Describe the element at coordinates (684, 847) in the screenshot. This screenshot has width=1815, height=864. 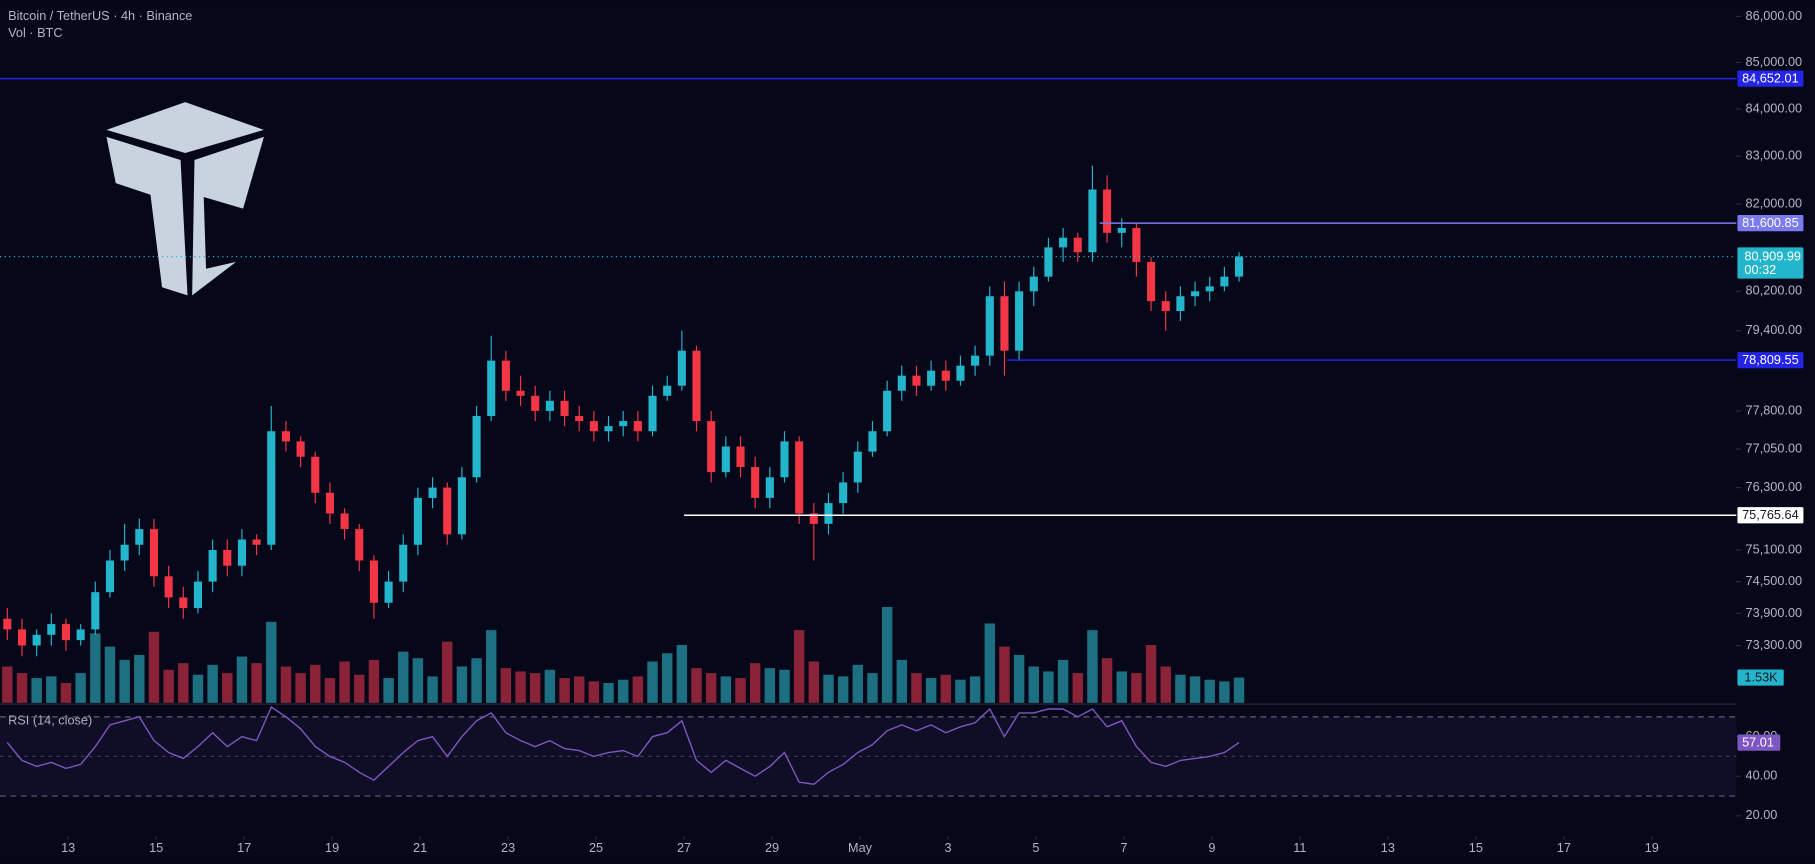
I see `x-tick-label: 27` at that location.